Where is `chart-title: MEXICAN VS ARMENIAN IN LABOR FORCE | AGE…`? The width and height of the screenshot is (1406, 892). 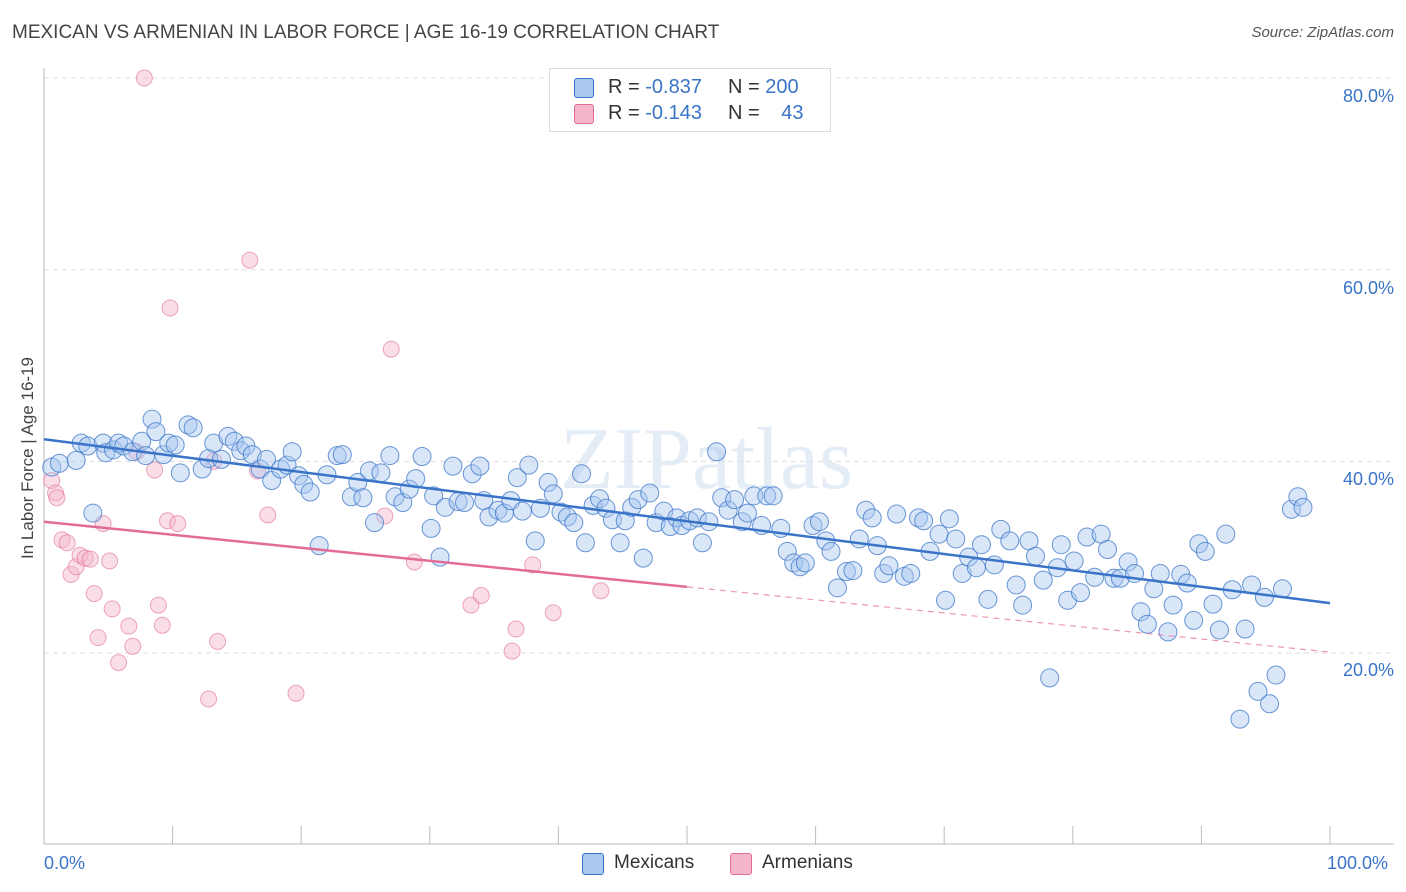 chart-title: MEXICAN VS ARMENIAN IN LABOR FORCE | AGE… is located at coordinates (366, 32).